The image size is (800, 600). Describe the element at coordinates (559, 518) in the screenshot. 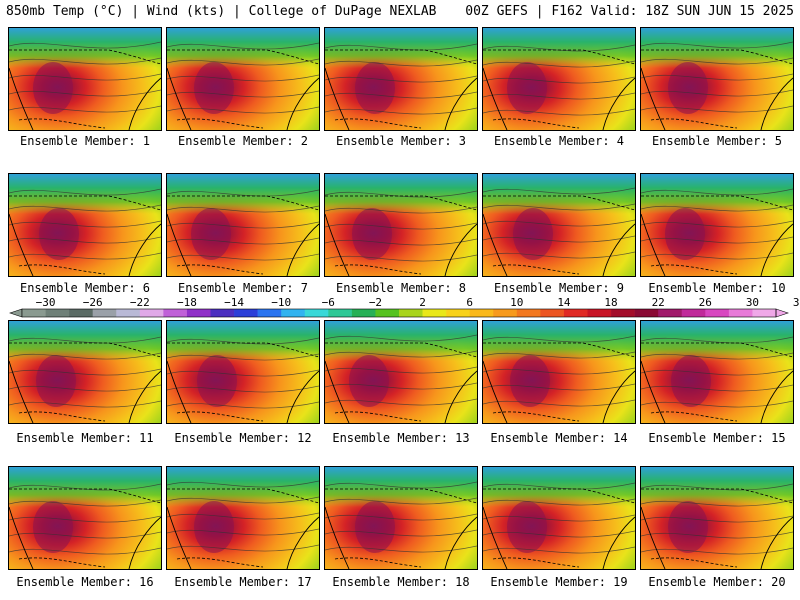

I see `ensemble-member-19-map` at that location.